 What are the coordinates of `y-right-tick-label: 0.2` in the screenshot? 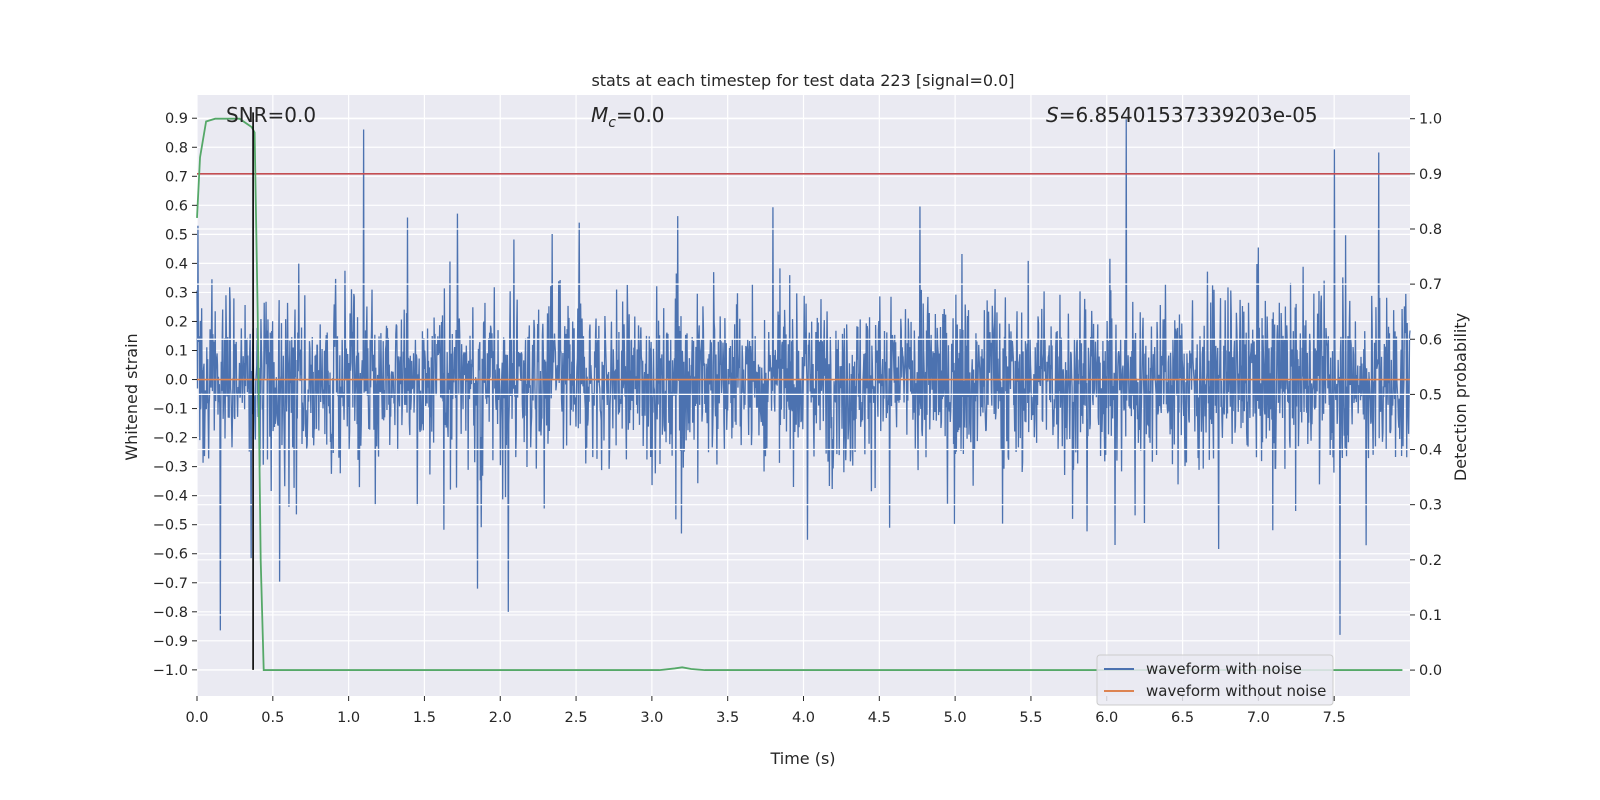 It's located at (1430, 561).